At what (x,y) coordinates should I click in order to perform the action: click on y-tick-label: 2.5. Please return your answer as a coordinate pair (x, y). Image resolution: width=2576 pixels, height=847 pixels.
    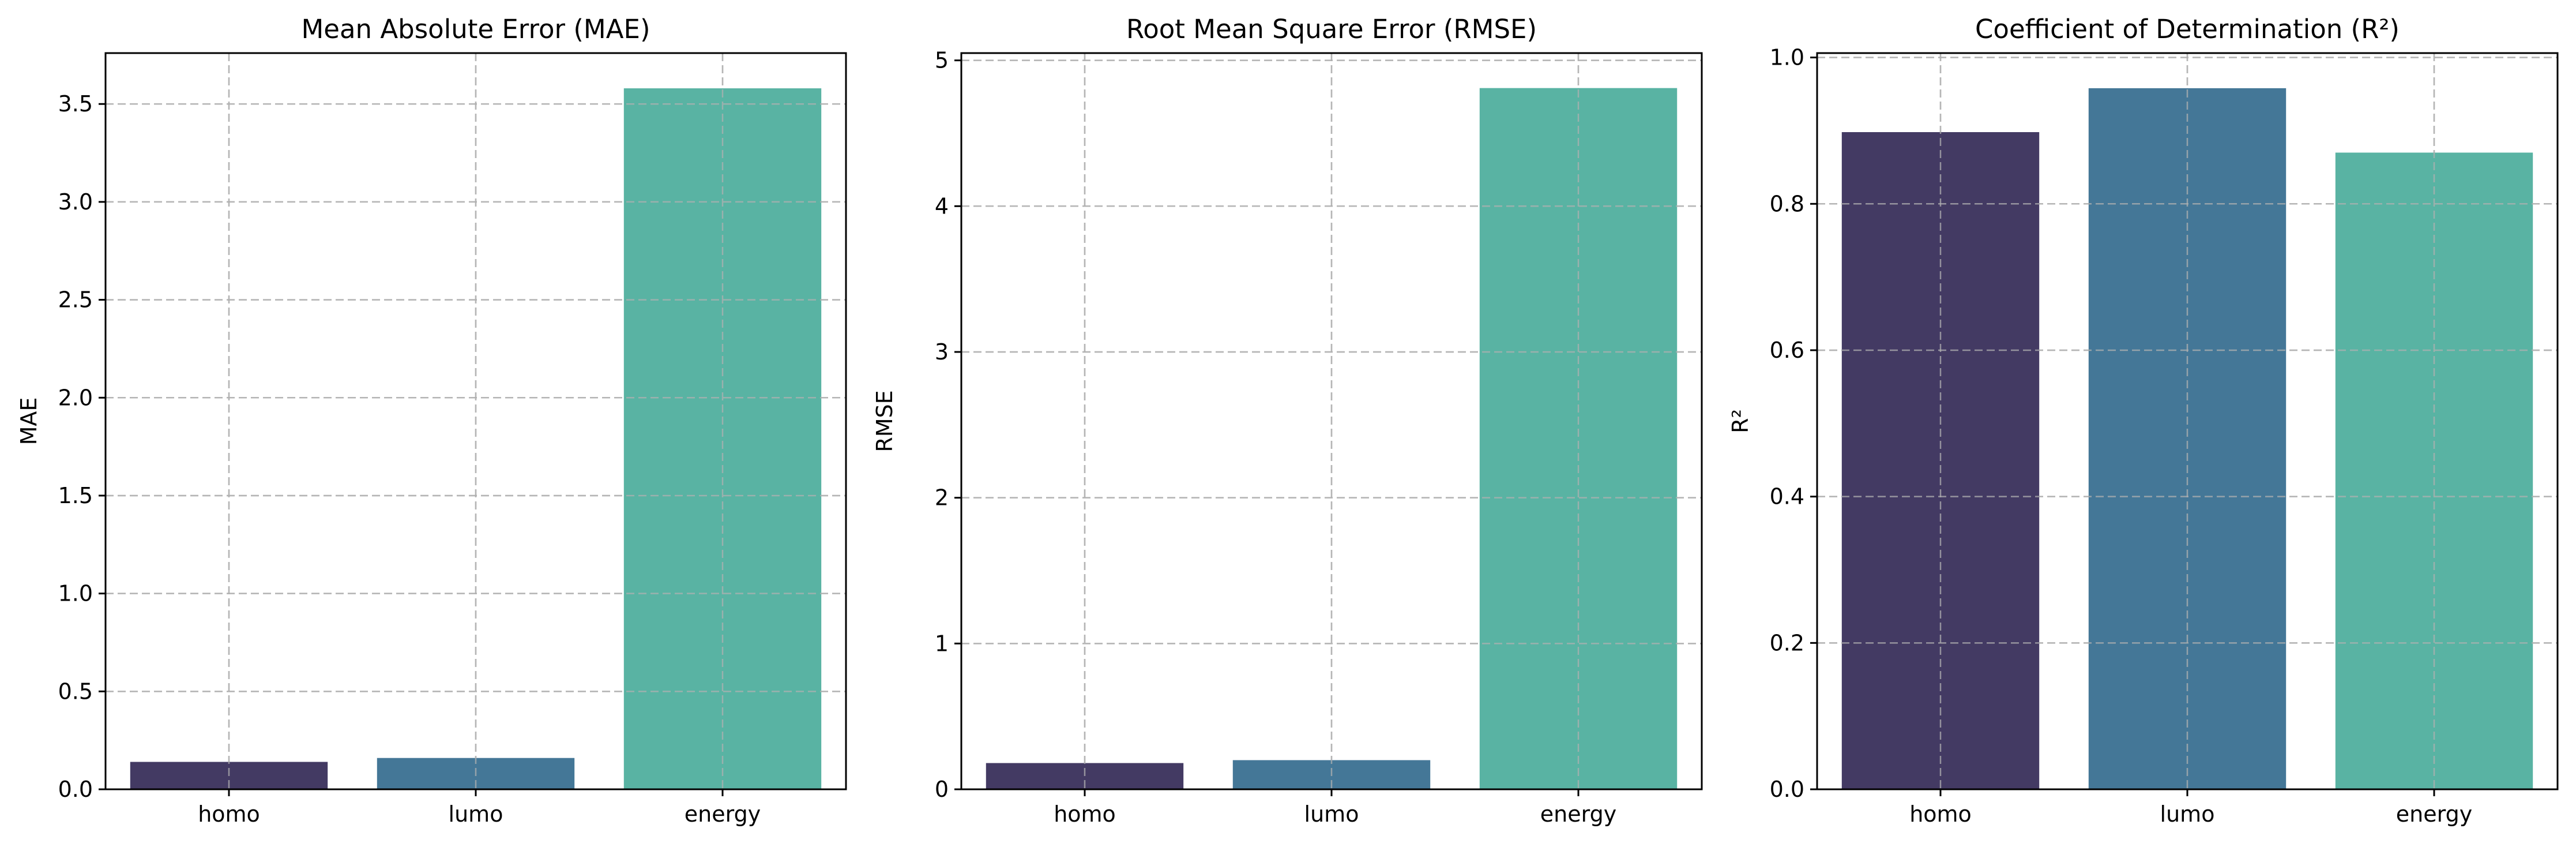
    Looking at the image, I should click on (75, 300).